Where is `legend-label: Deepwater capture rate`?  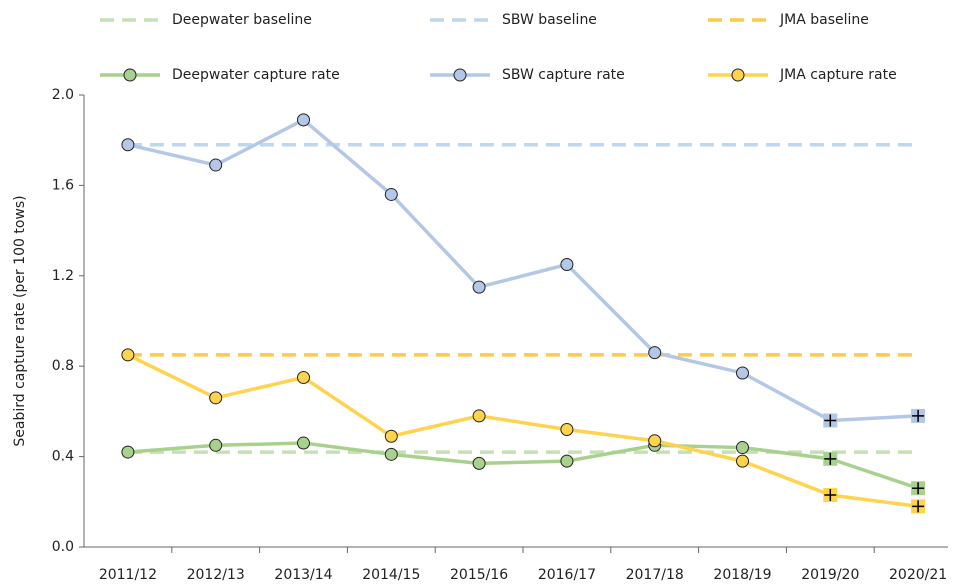 legend-label: Deepwater capture rate is located at coordinates (256, 75).